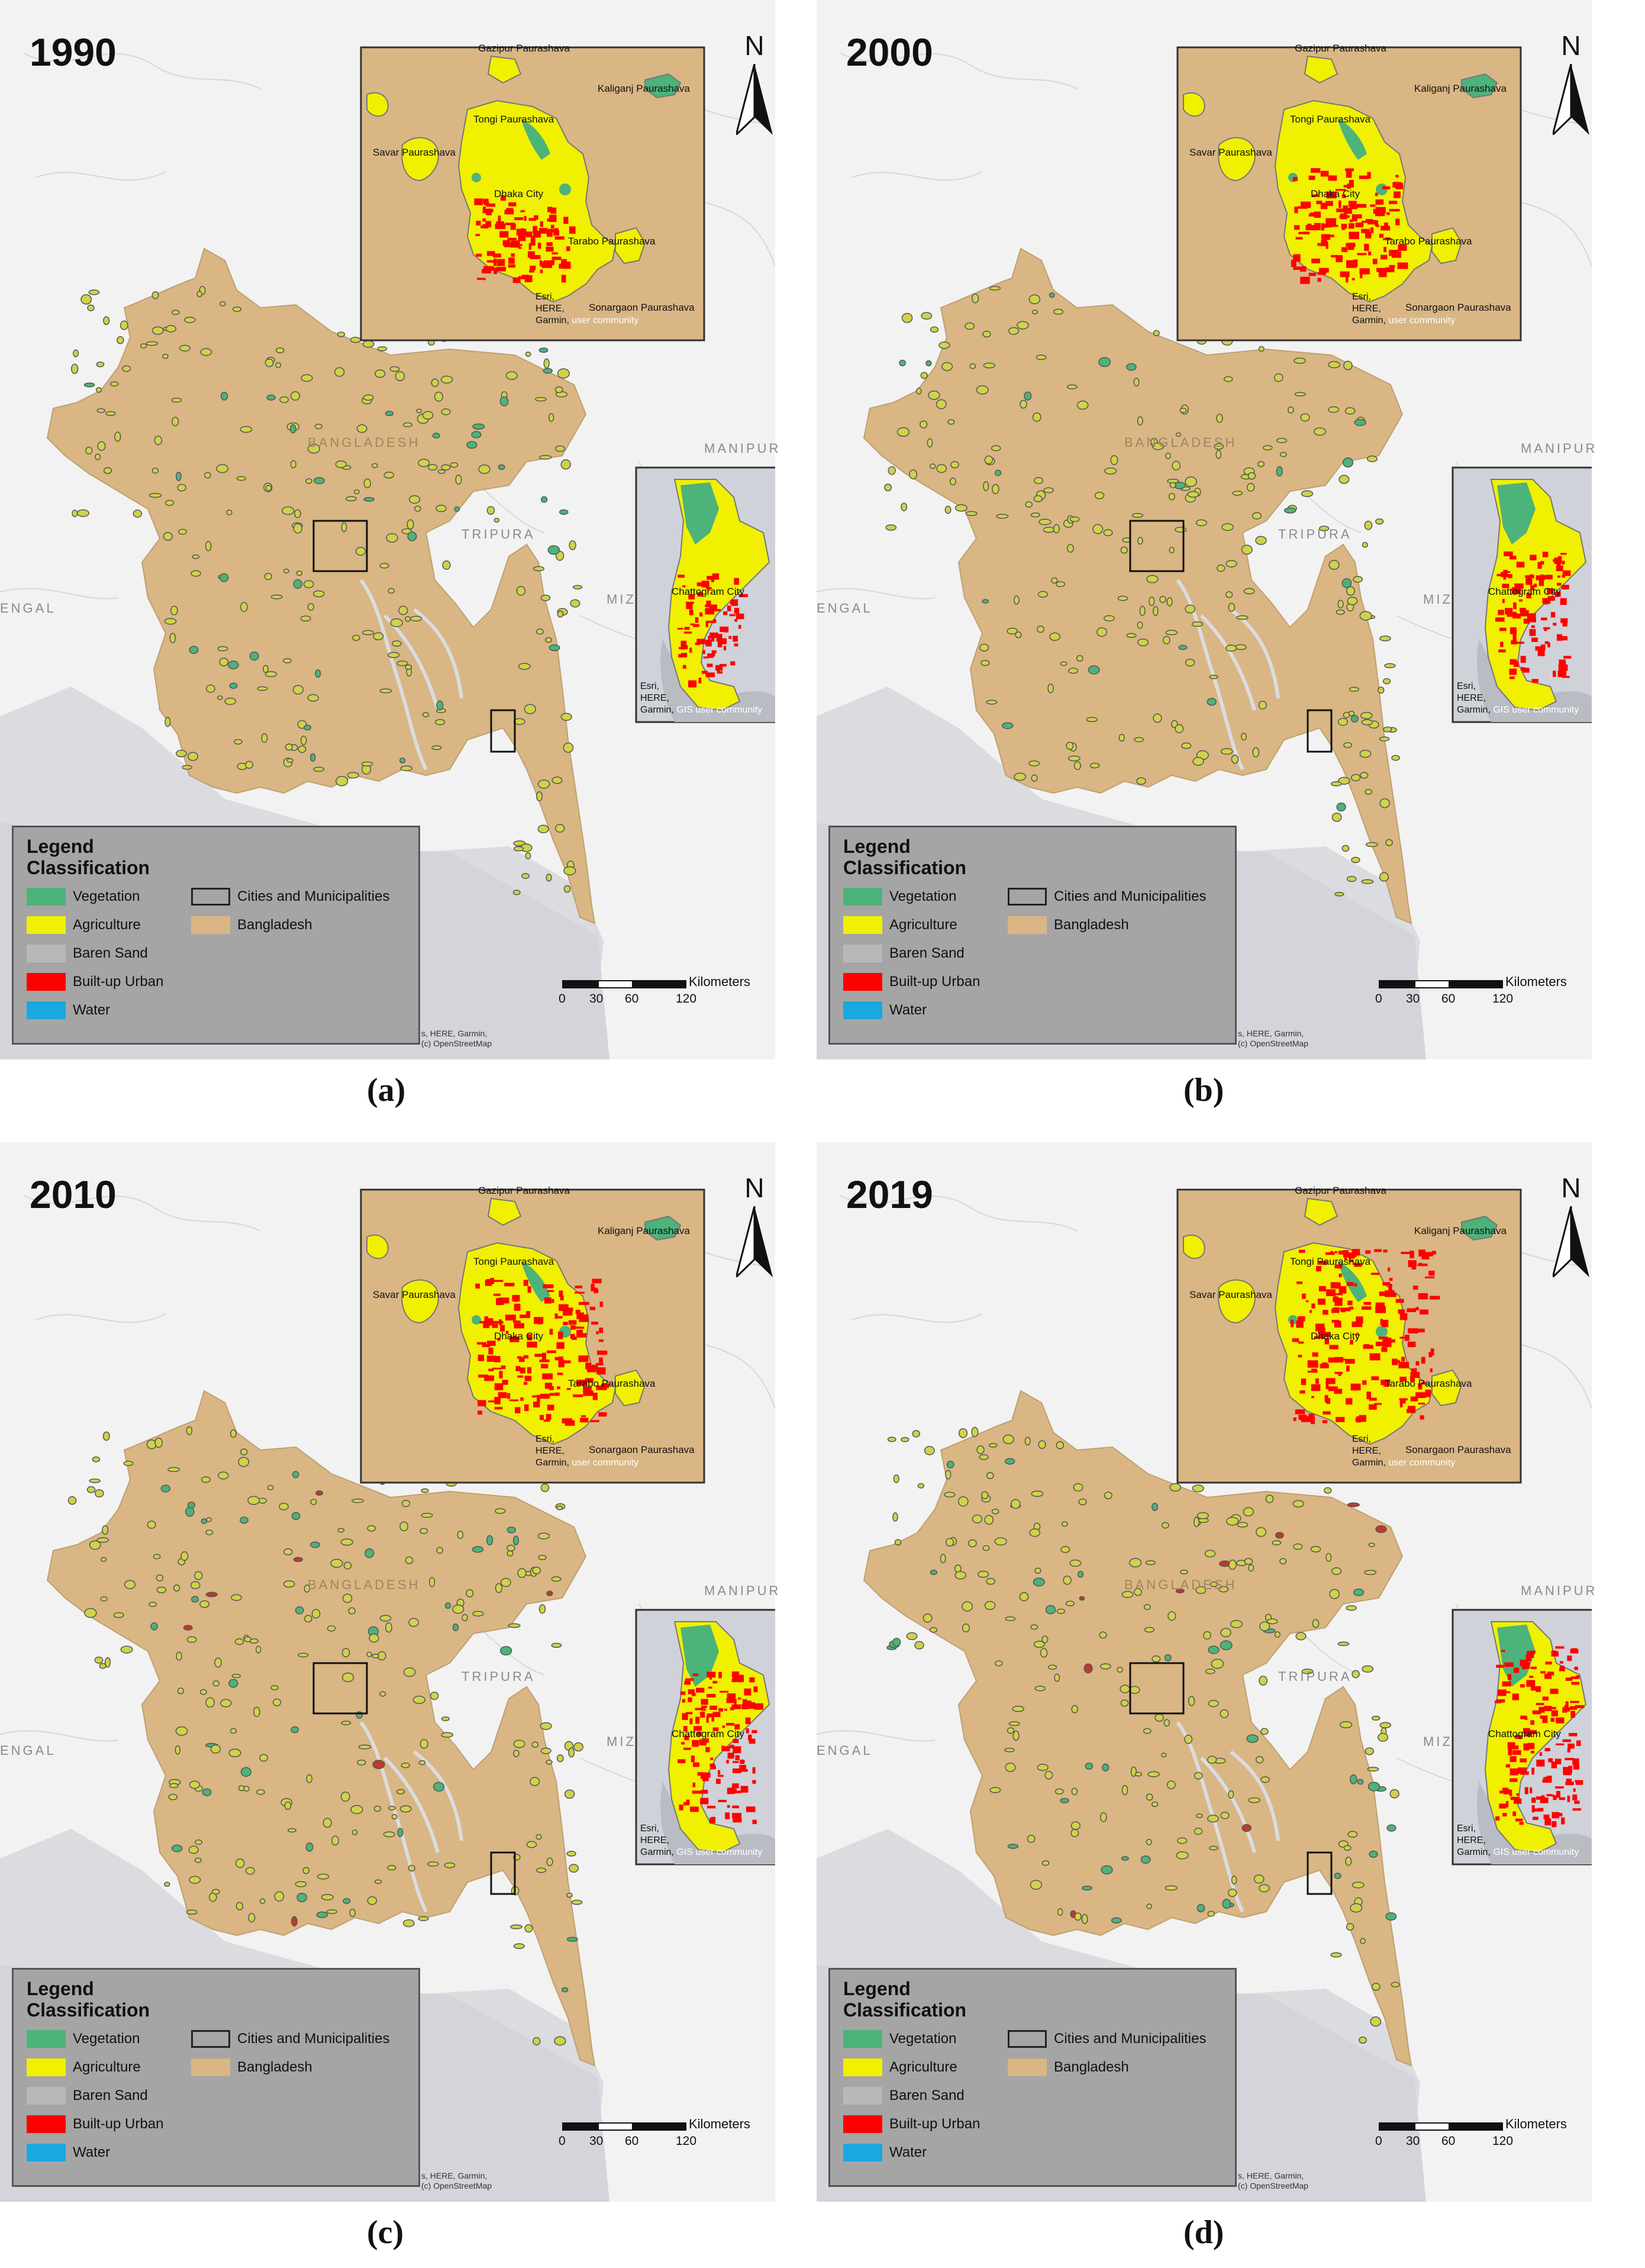 The image size is (1645, 2268). I want to click on chattogram-locator-box, so click(1320, 1873).